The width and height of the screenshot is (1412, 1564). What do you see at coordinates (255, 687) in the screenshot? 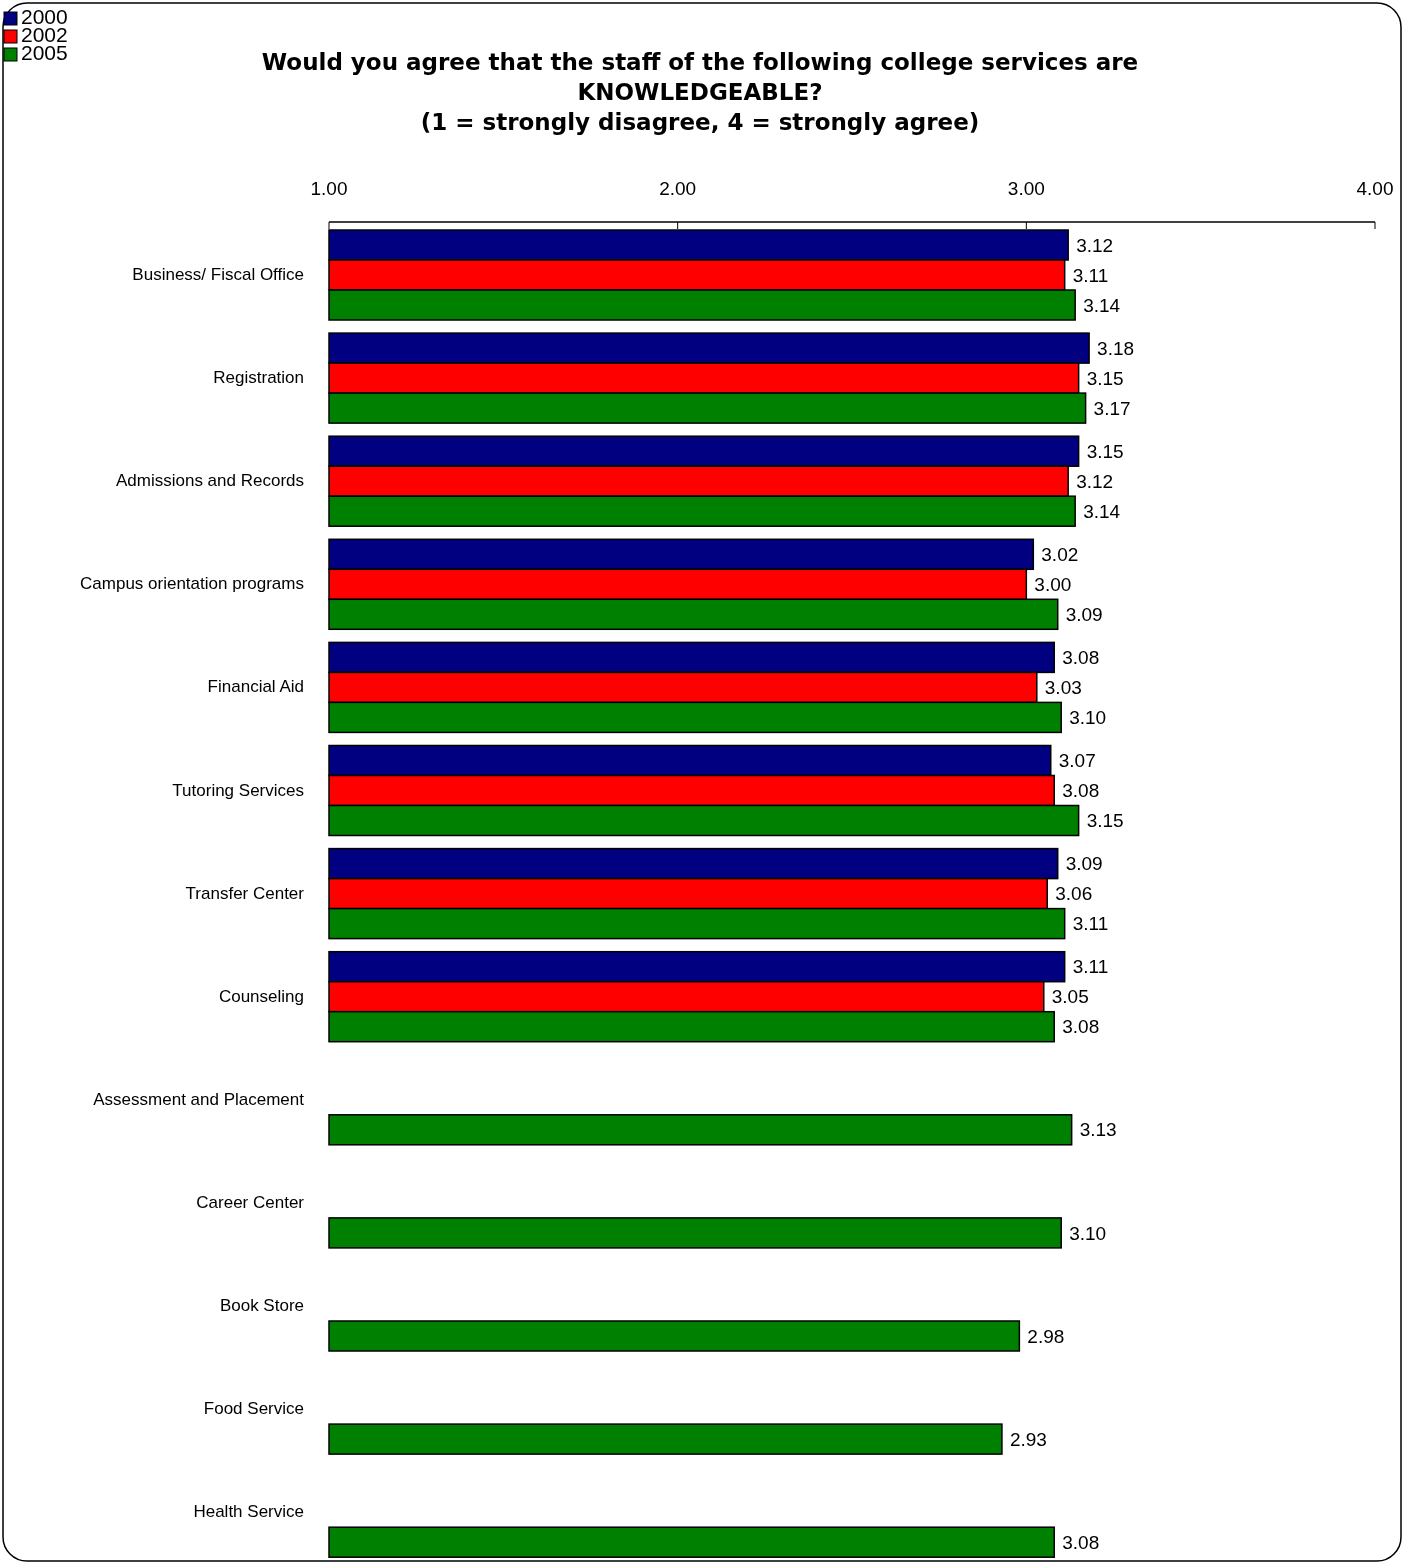
I see `y-tick-label: Financial Aid` at bounding box center [255, 687].